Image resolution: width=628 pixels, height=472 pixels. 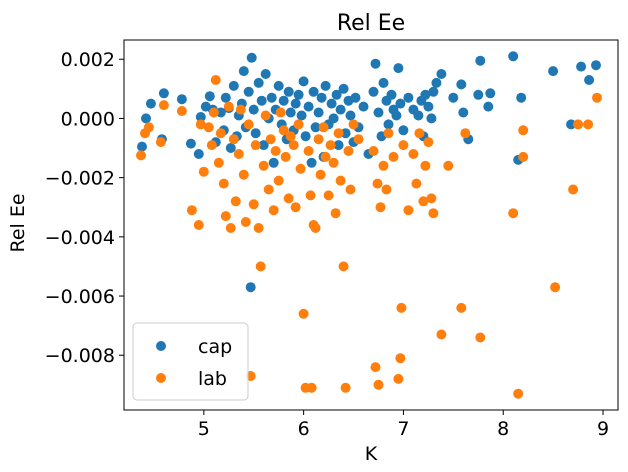 What do you see at coordinates (603, 429) in the screenshot?
I see `x-tick-label: 9` at bounding box center [603, 429].